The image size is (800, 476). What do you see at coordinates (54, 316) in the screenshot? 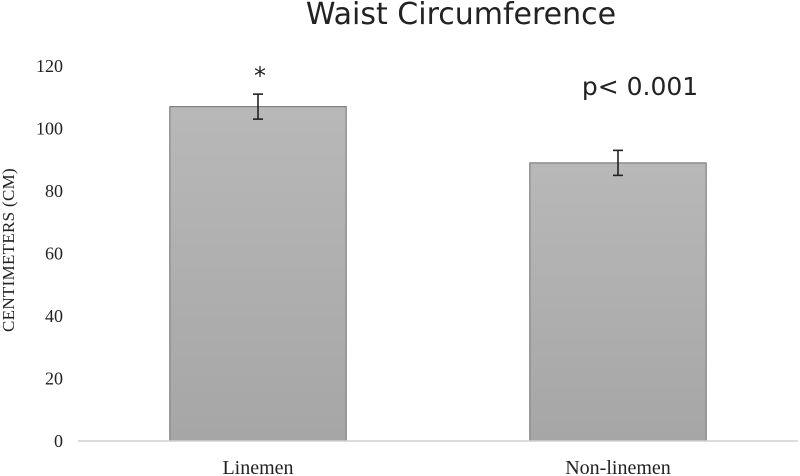
I see `y-tick-label: 40` at bounding box center [54, 316].